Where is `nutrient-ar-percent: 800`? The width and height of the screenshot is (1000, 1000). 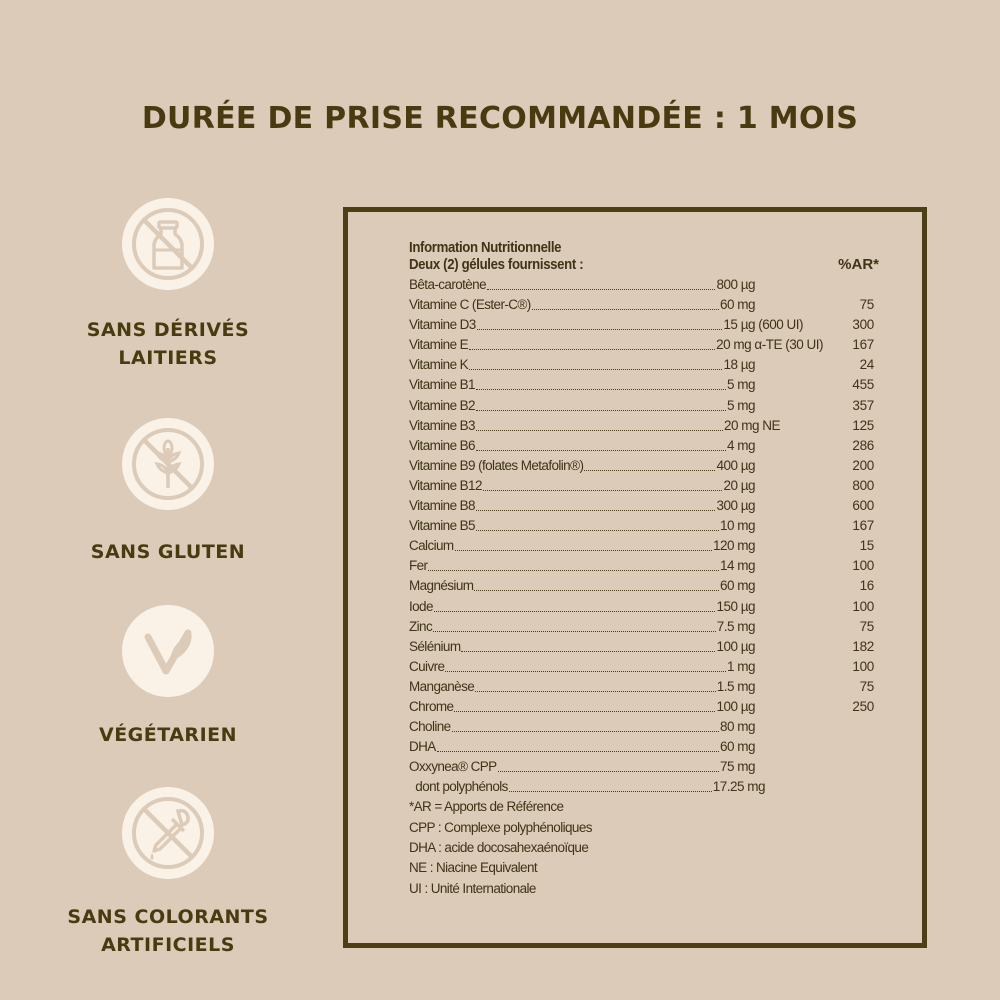
nutrient-ar-percent: 800 is located at coordinates (863, 485).